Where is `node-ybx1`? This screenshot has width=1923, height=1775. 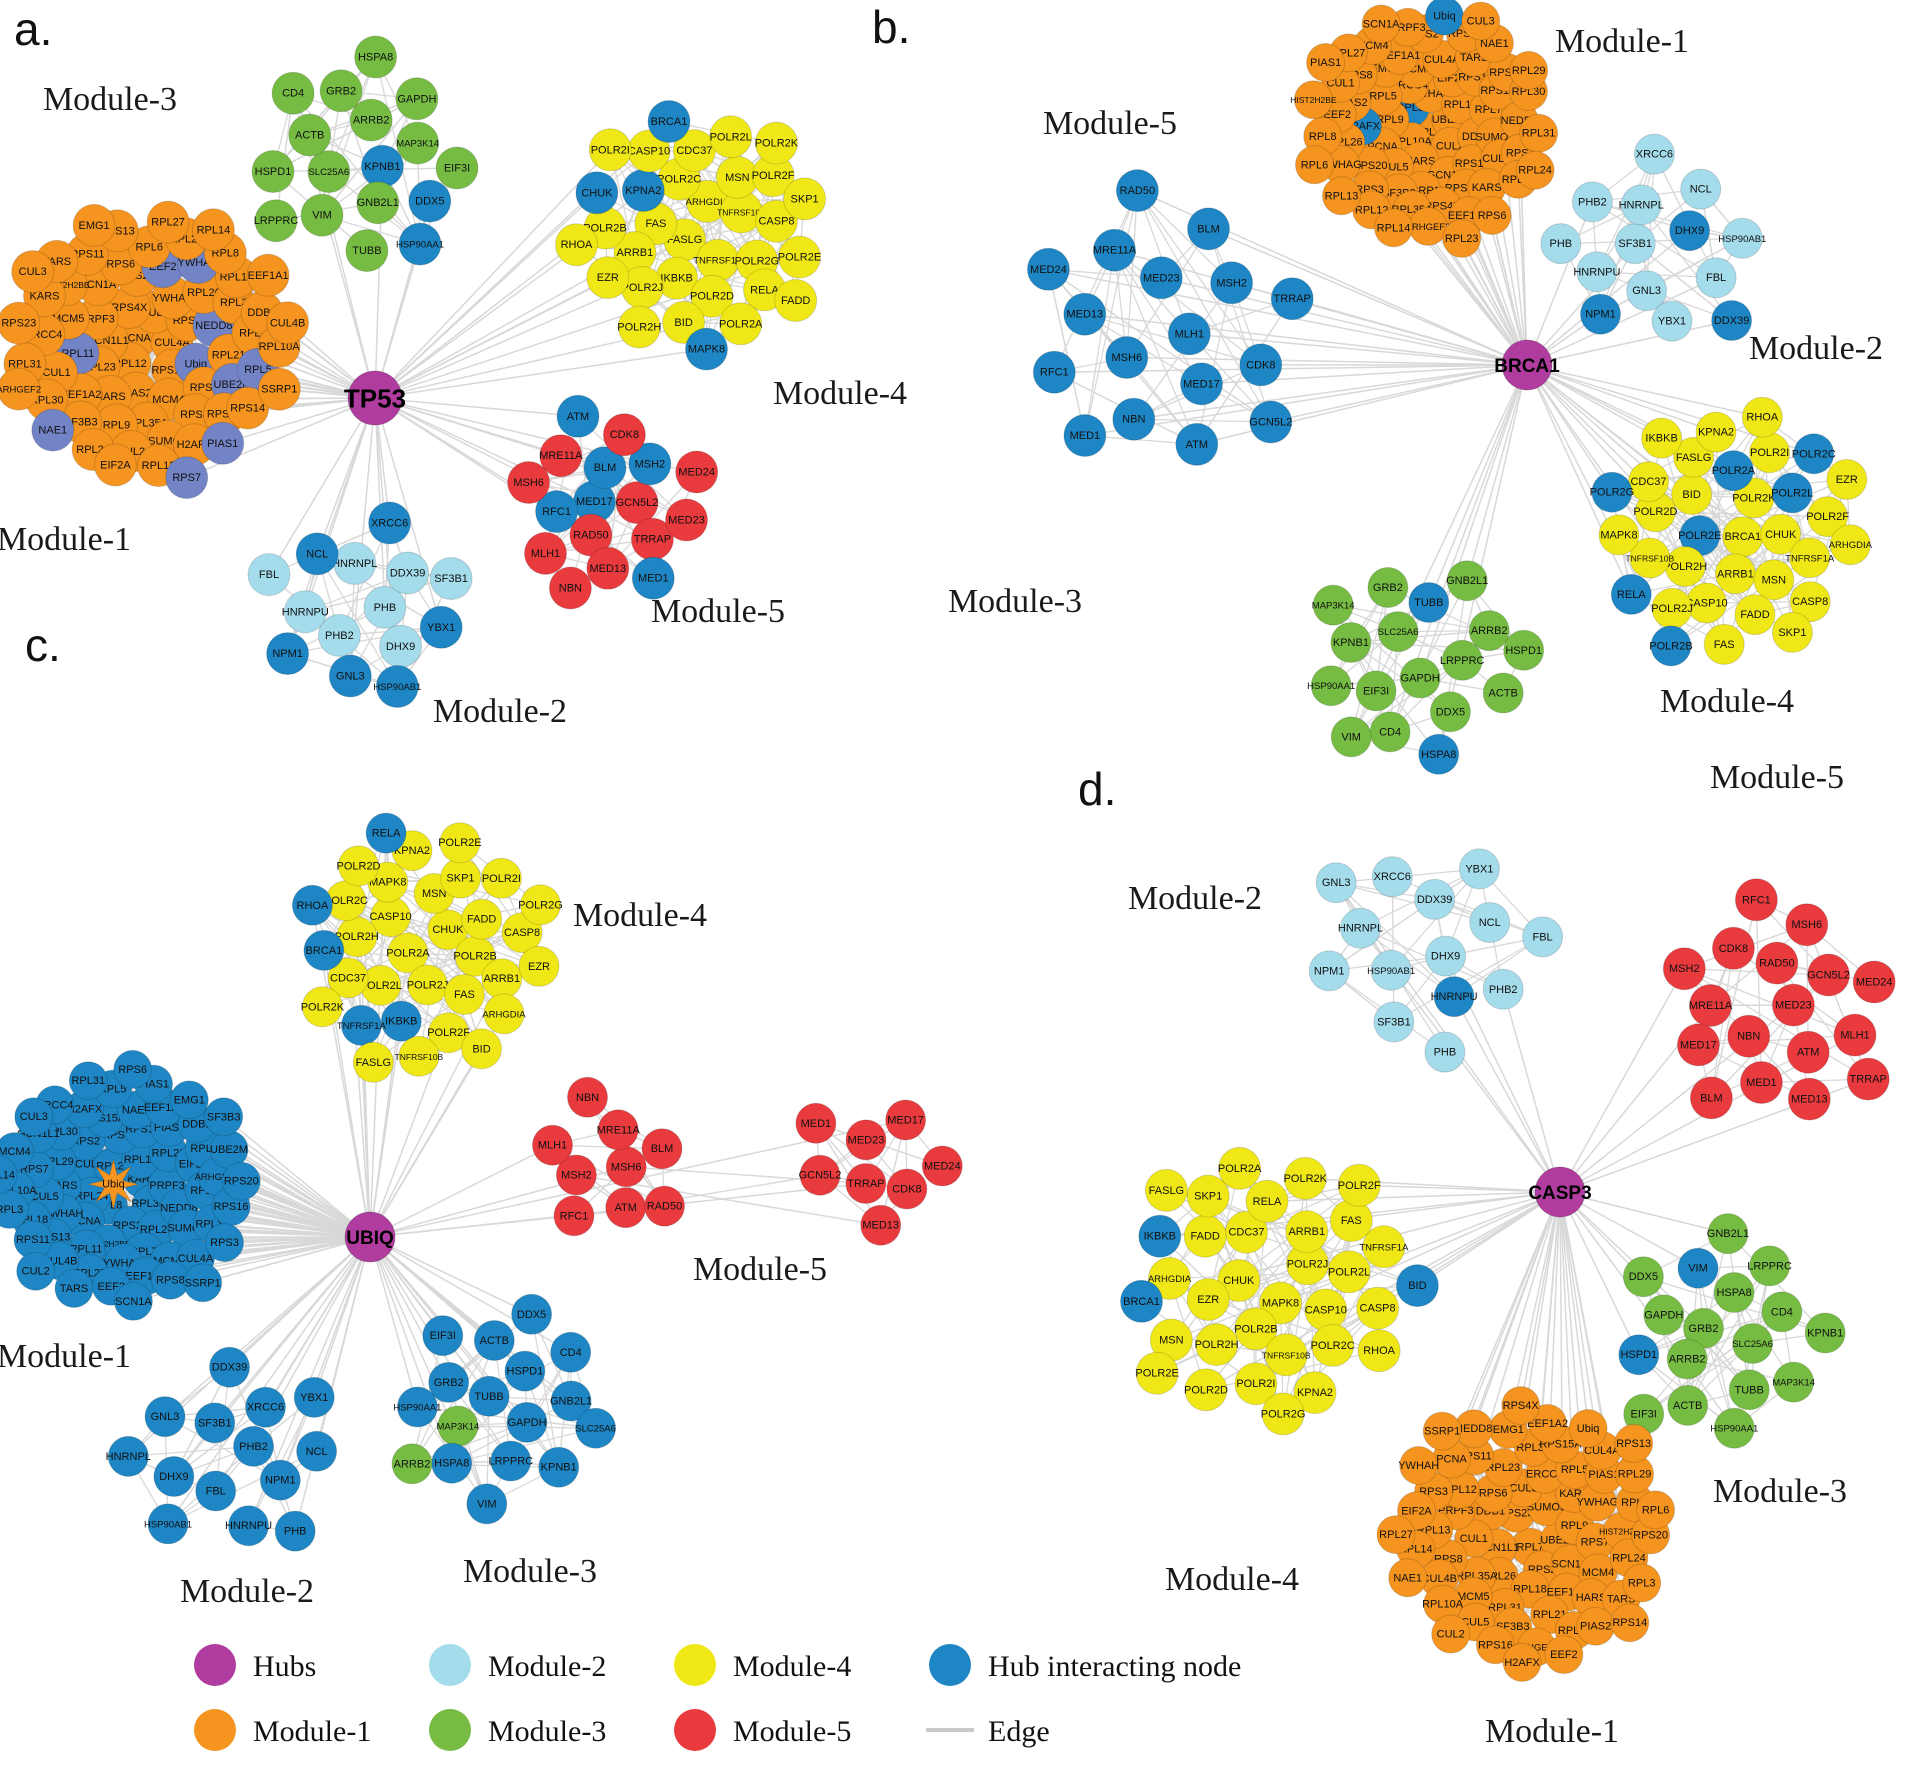
node-ybx1 is located at coordinates (1672, 321).